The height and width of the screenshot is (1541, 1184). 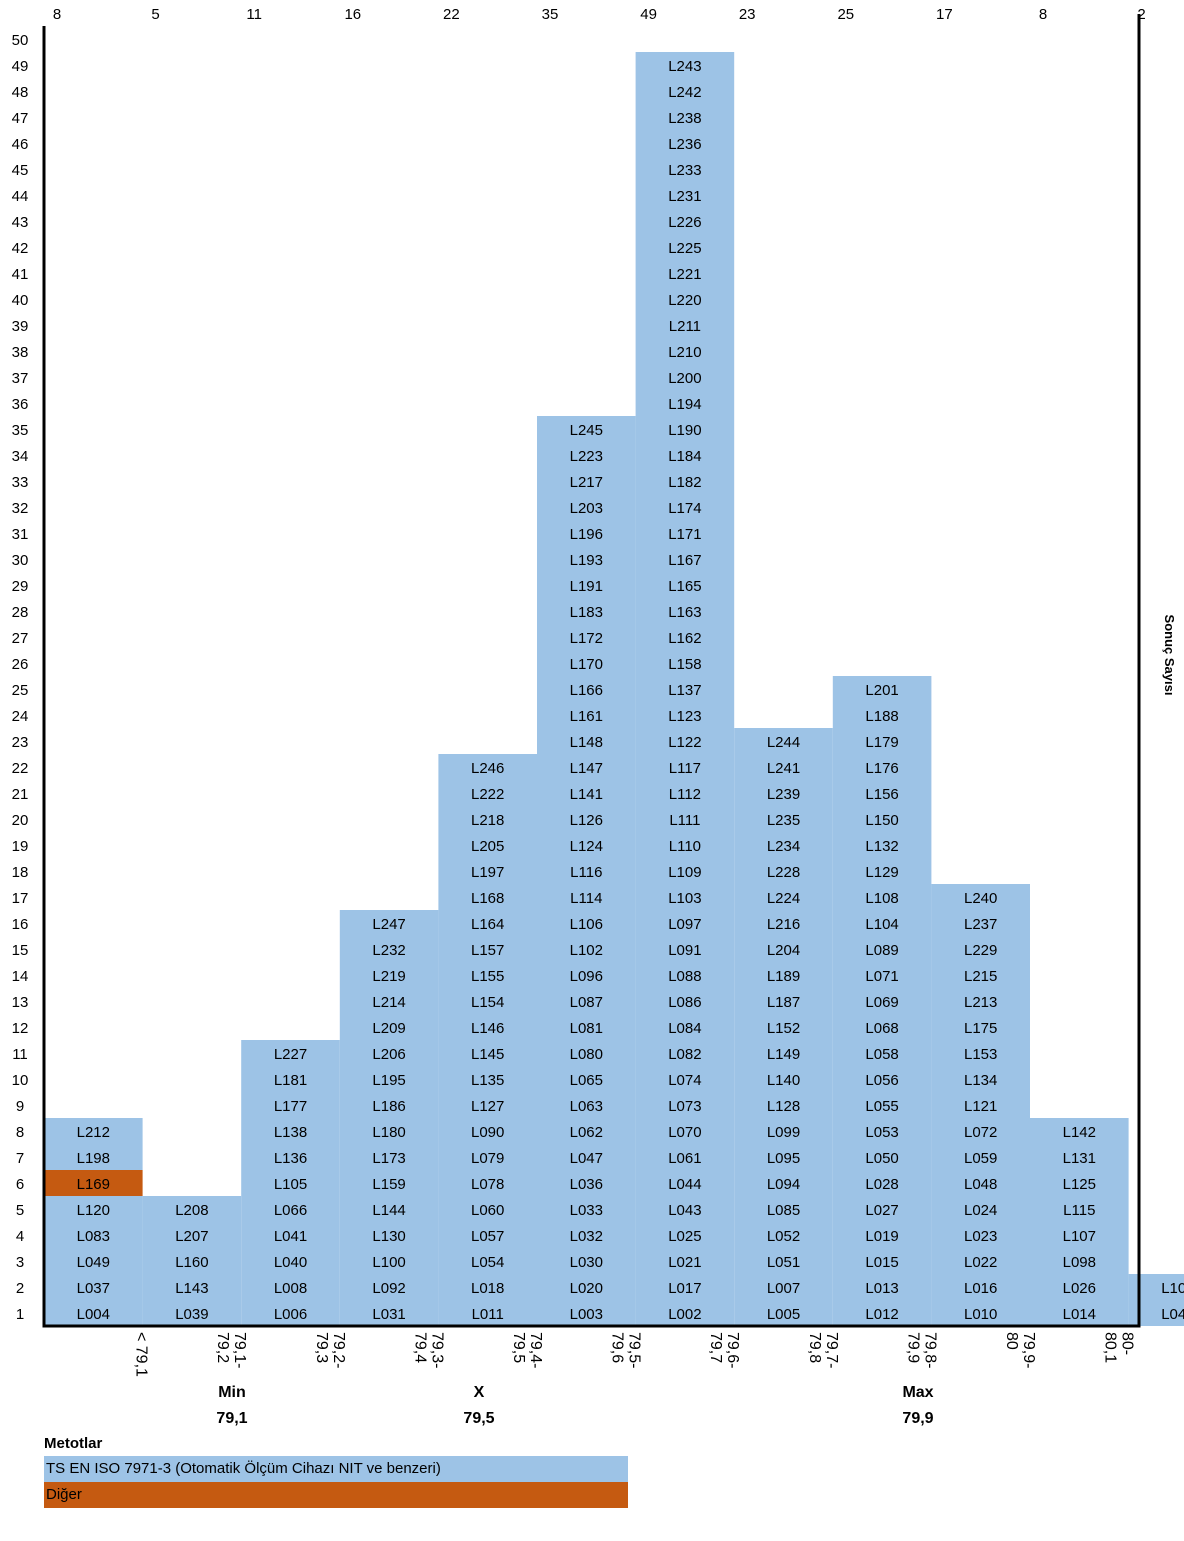 What do you see at coordinates (684, 872) in the screenshot?
I see `lab-label: L109` at bounding box center [684, 872].